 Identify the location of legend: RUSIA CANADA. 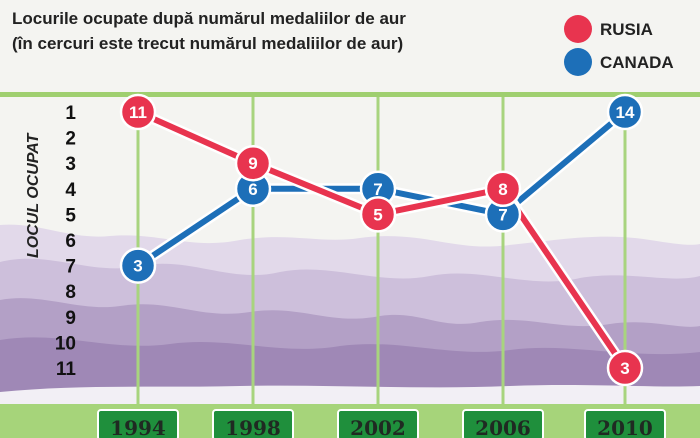
(619, 45).